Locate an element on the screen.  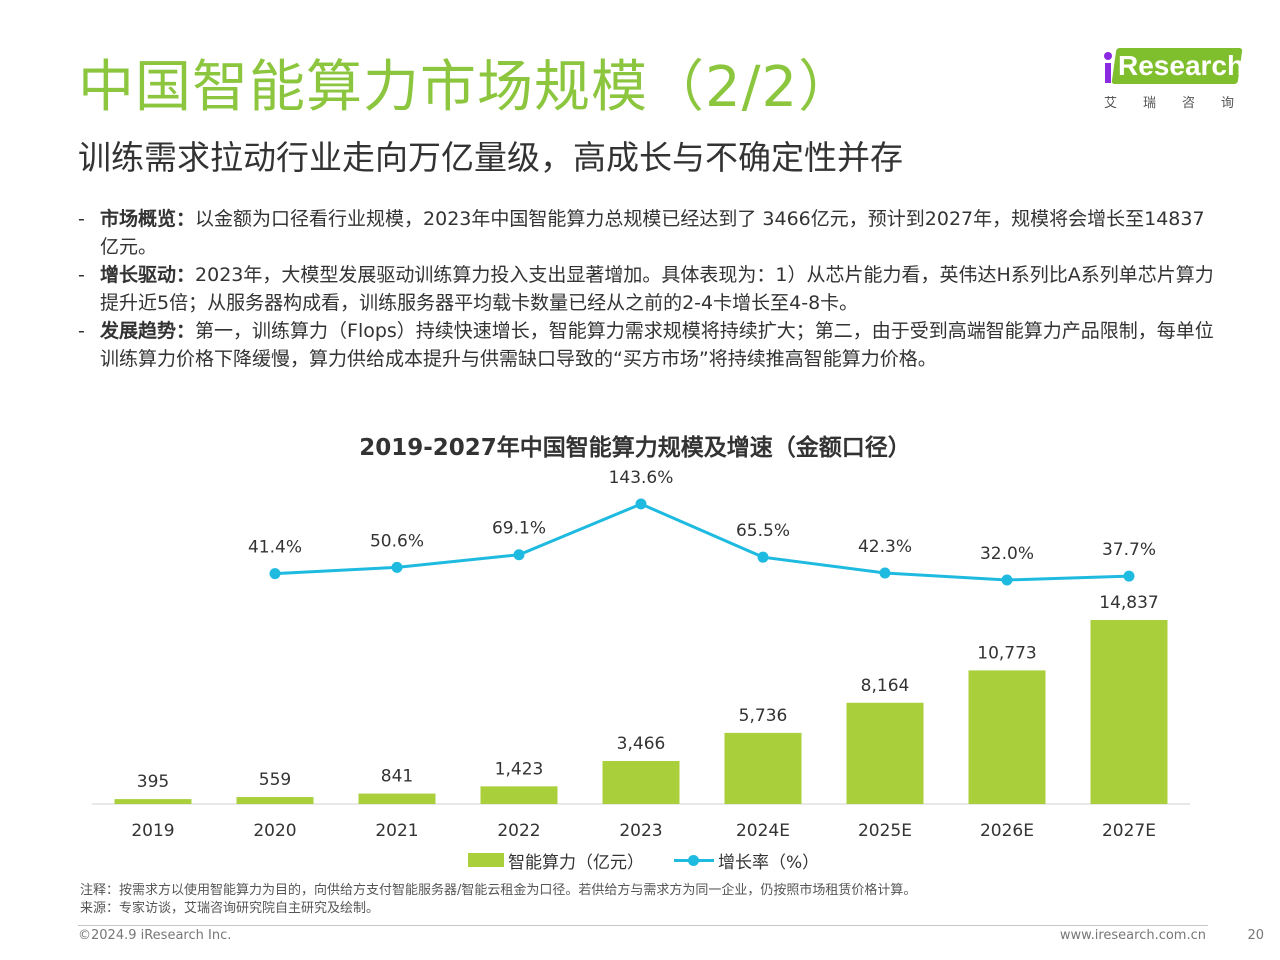
bar-value-label-2021: 841 is located at coordinates (397, 777).